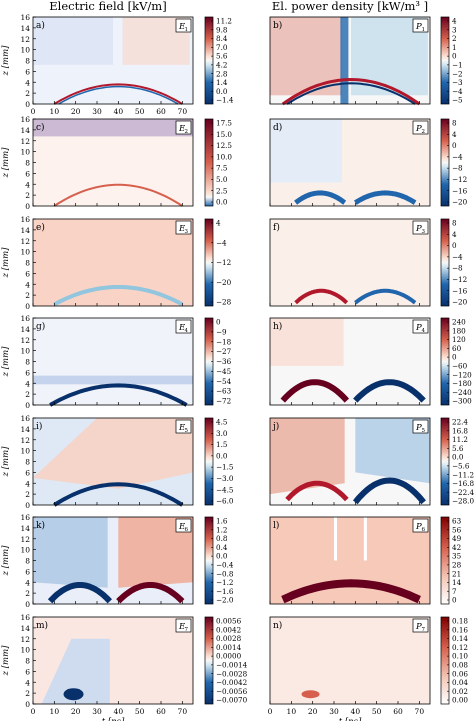 The height and width of the screenshot is (721, 474). What do you see at coordinates (225, 478) in the screenshot?
I see `colorbar-tick-label: −3.0` at bounding box center [225, 478].